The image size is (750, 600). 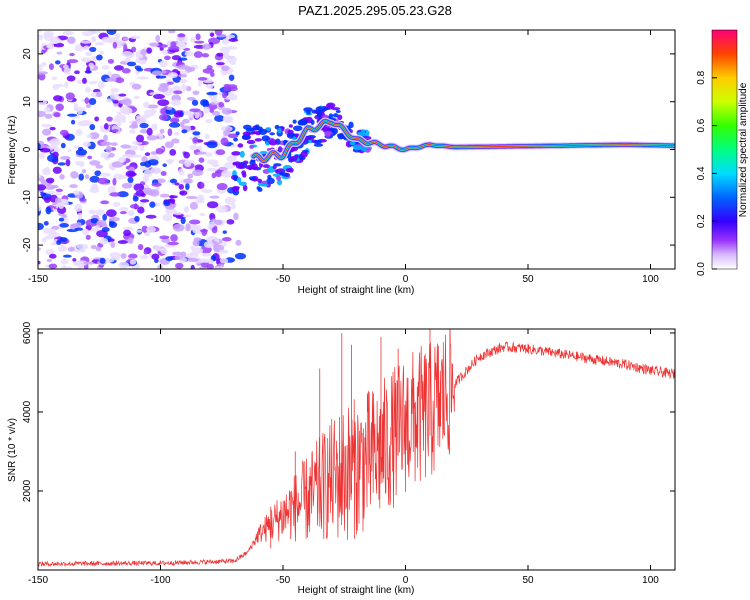 What do you see at coordinates (650, 580) in the screenshot?
I see `snr-xtick-label: 100` at bounding box center [650, 580].